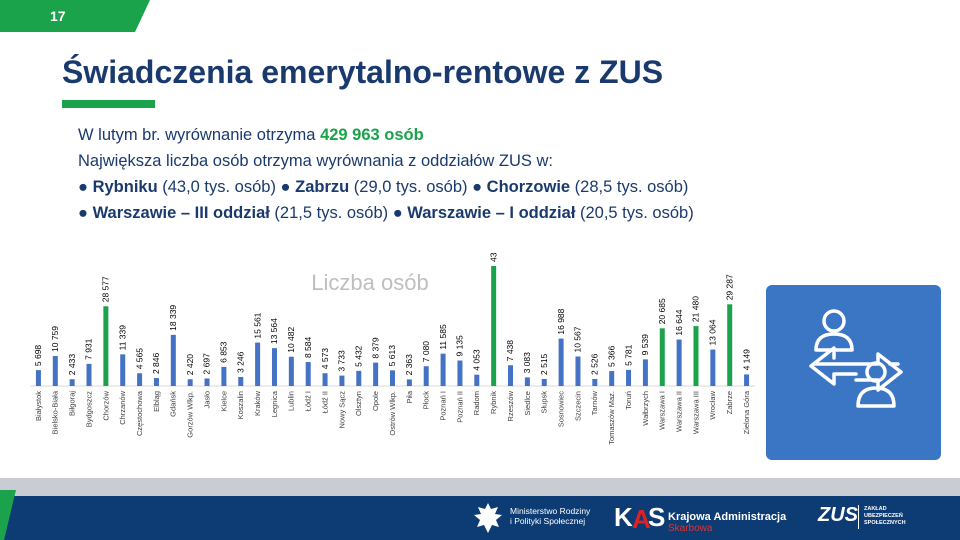 The image size is (960, 540). I want to click on eagle-emblem-icon, so click(488, 518).